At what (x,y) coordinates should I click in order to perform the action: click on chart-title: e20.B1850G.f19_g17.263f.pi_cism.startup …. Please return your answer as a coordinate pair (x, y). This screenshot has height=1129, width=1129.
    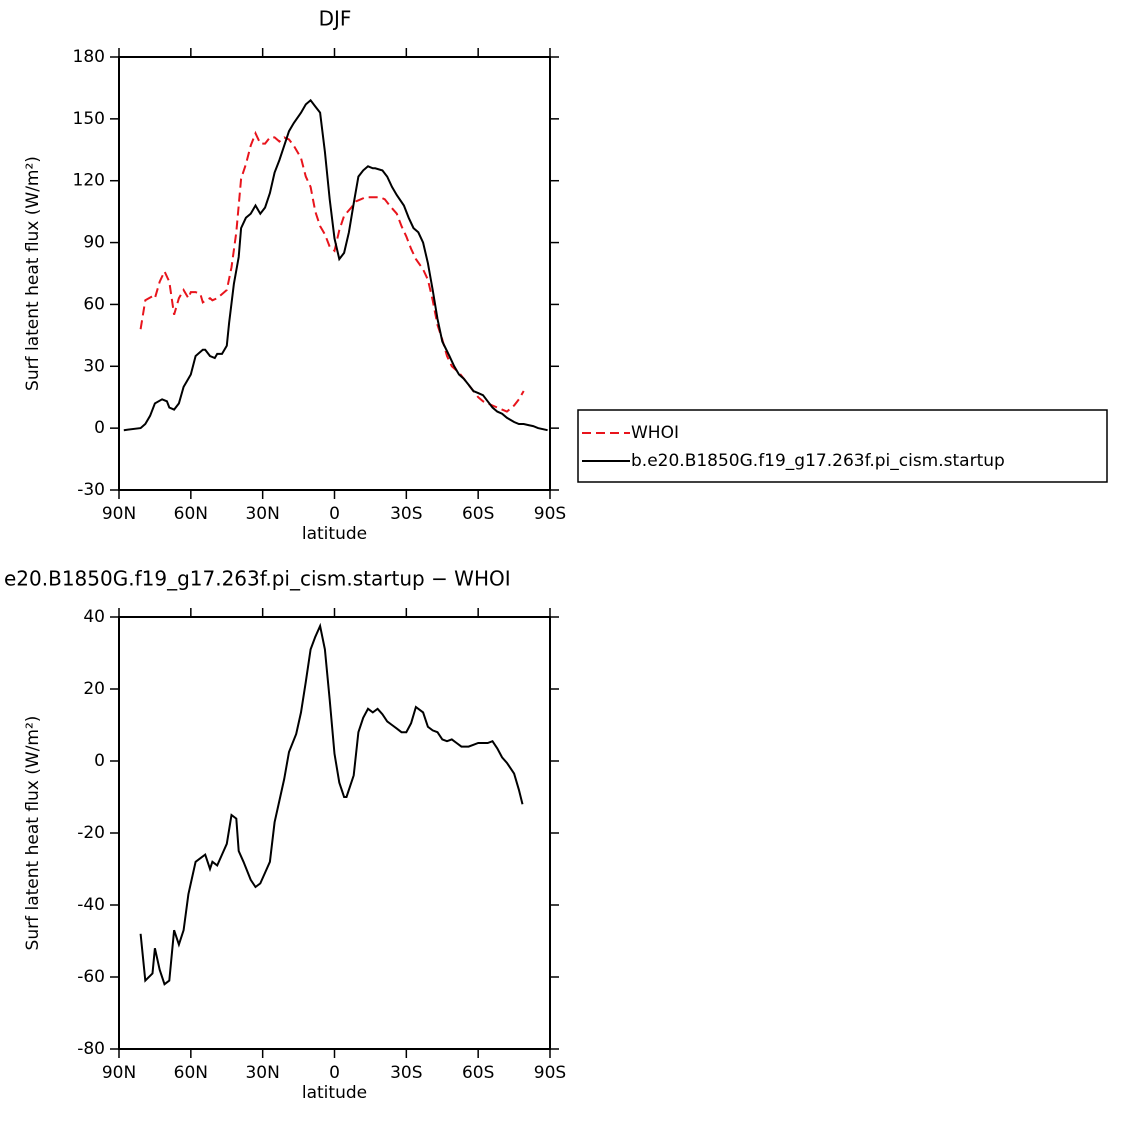
    Looking at the image, I should click on (257, 579).